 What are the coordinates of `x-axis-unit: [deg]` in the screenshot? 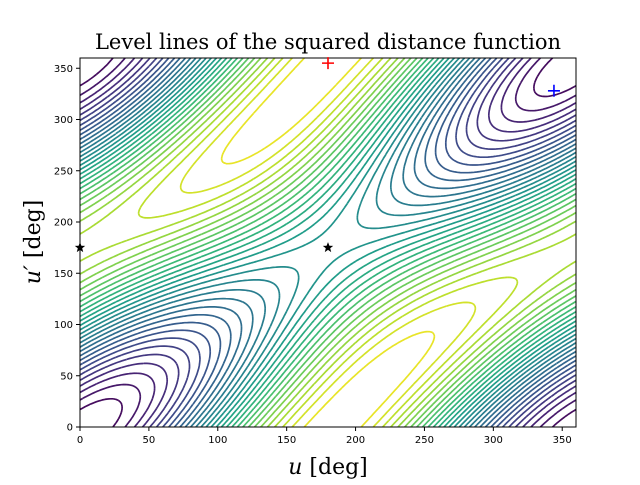 It's located at (338, 467).